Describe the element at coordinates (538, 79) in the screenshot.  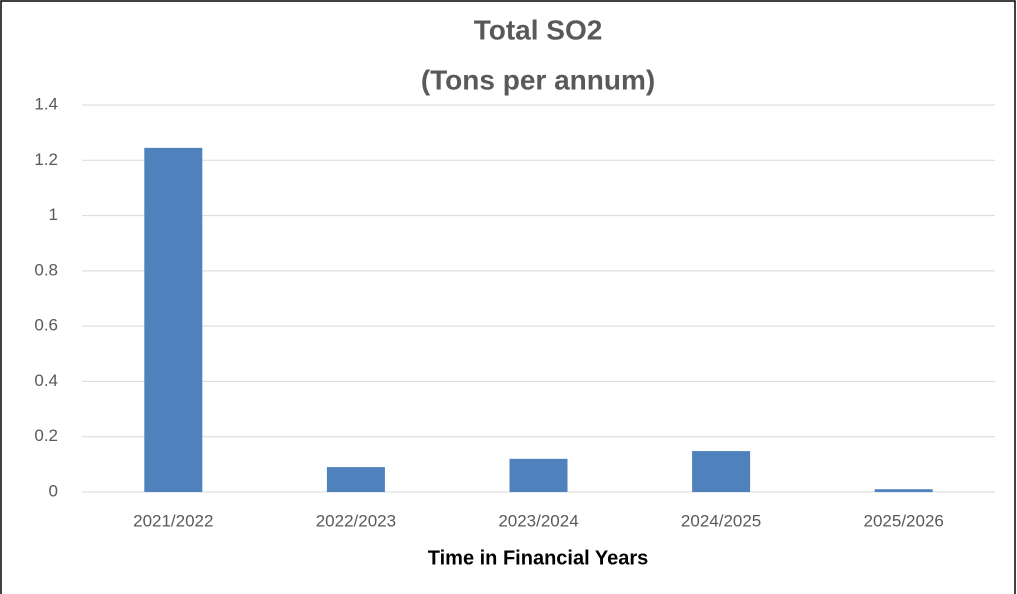
I see `chart-subtitle: (Tons per annum)` at that location.